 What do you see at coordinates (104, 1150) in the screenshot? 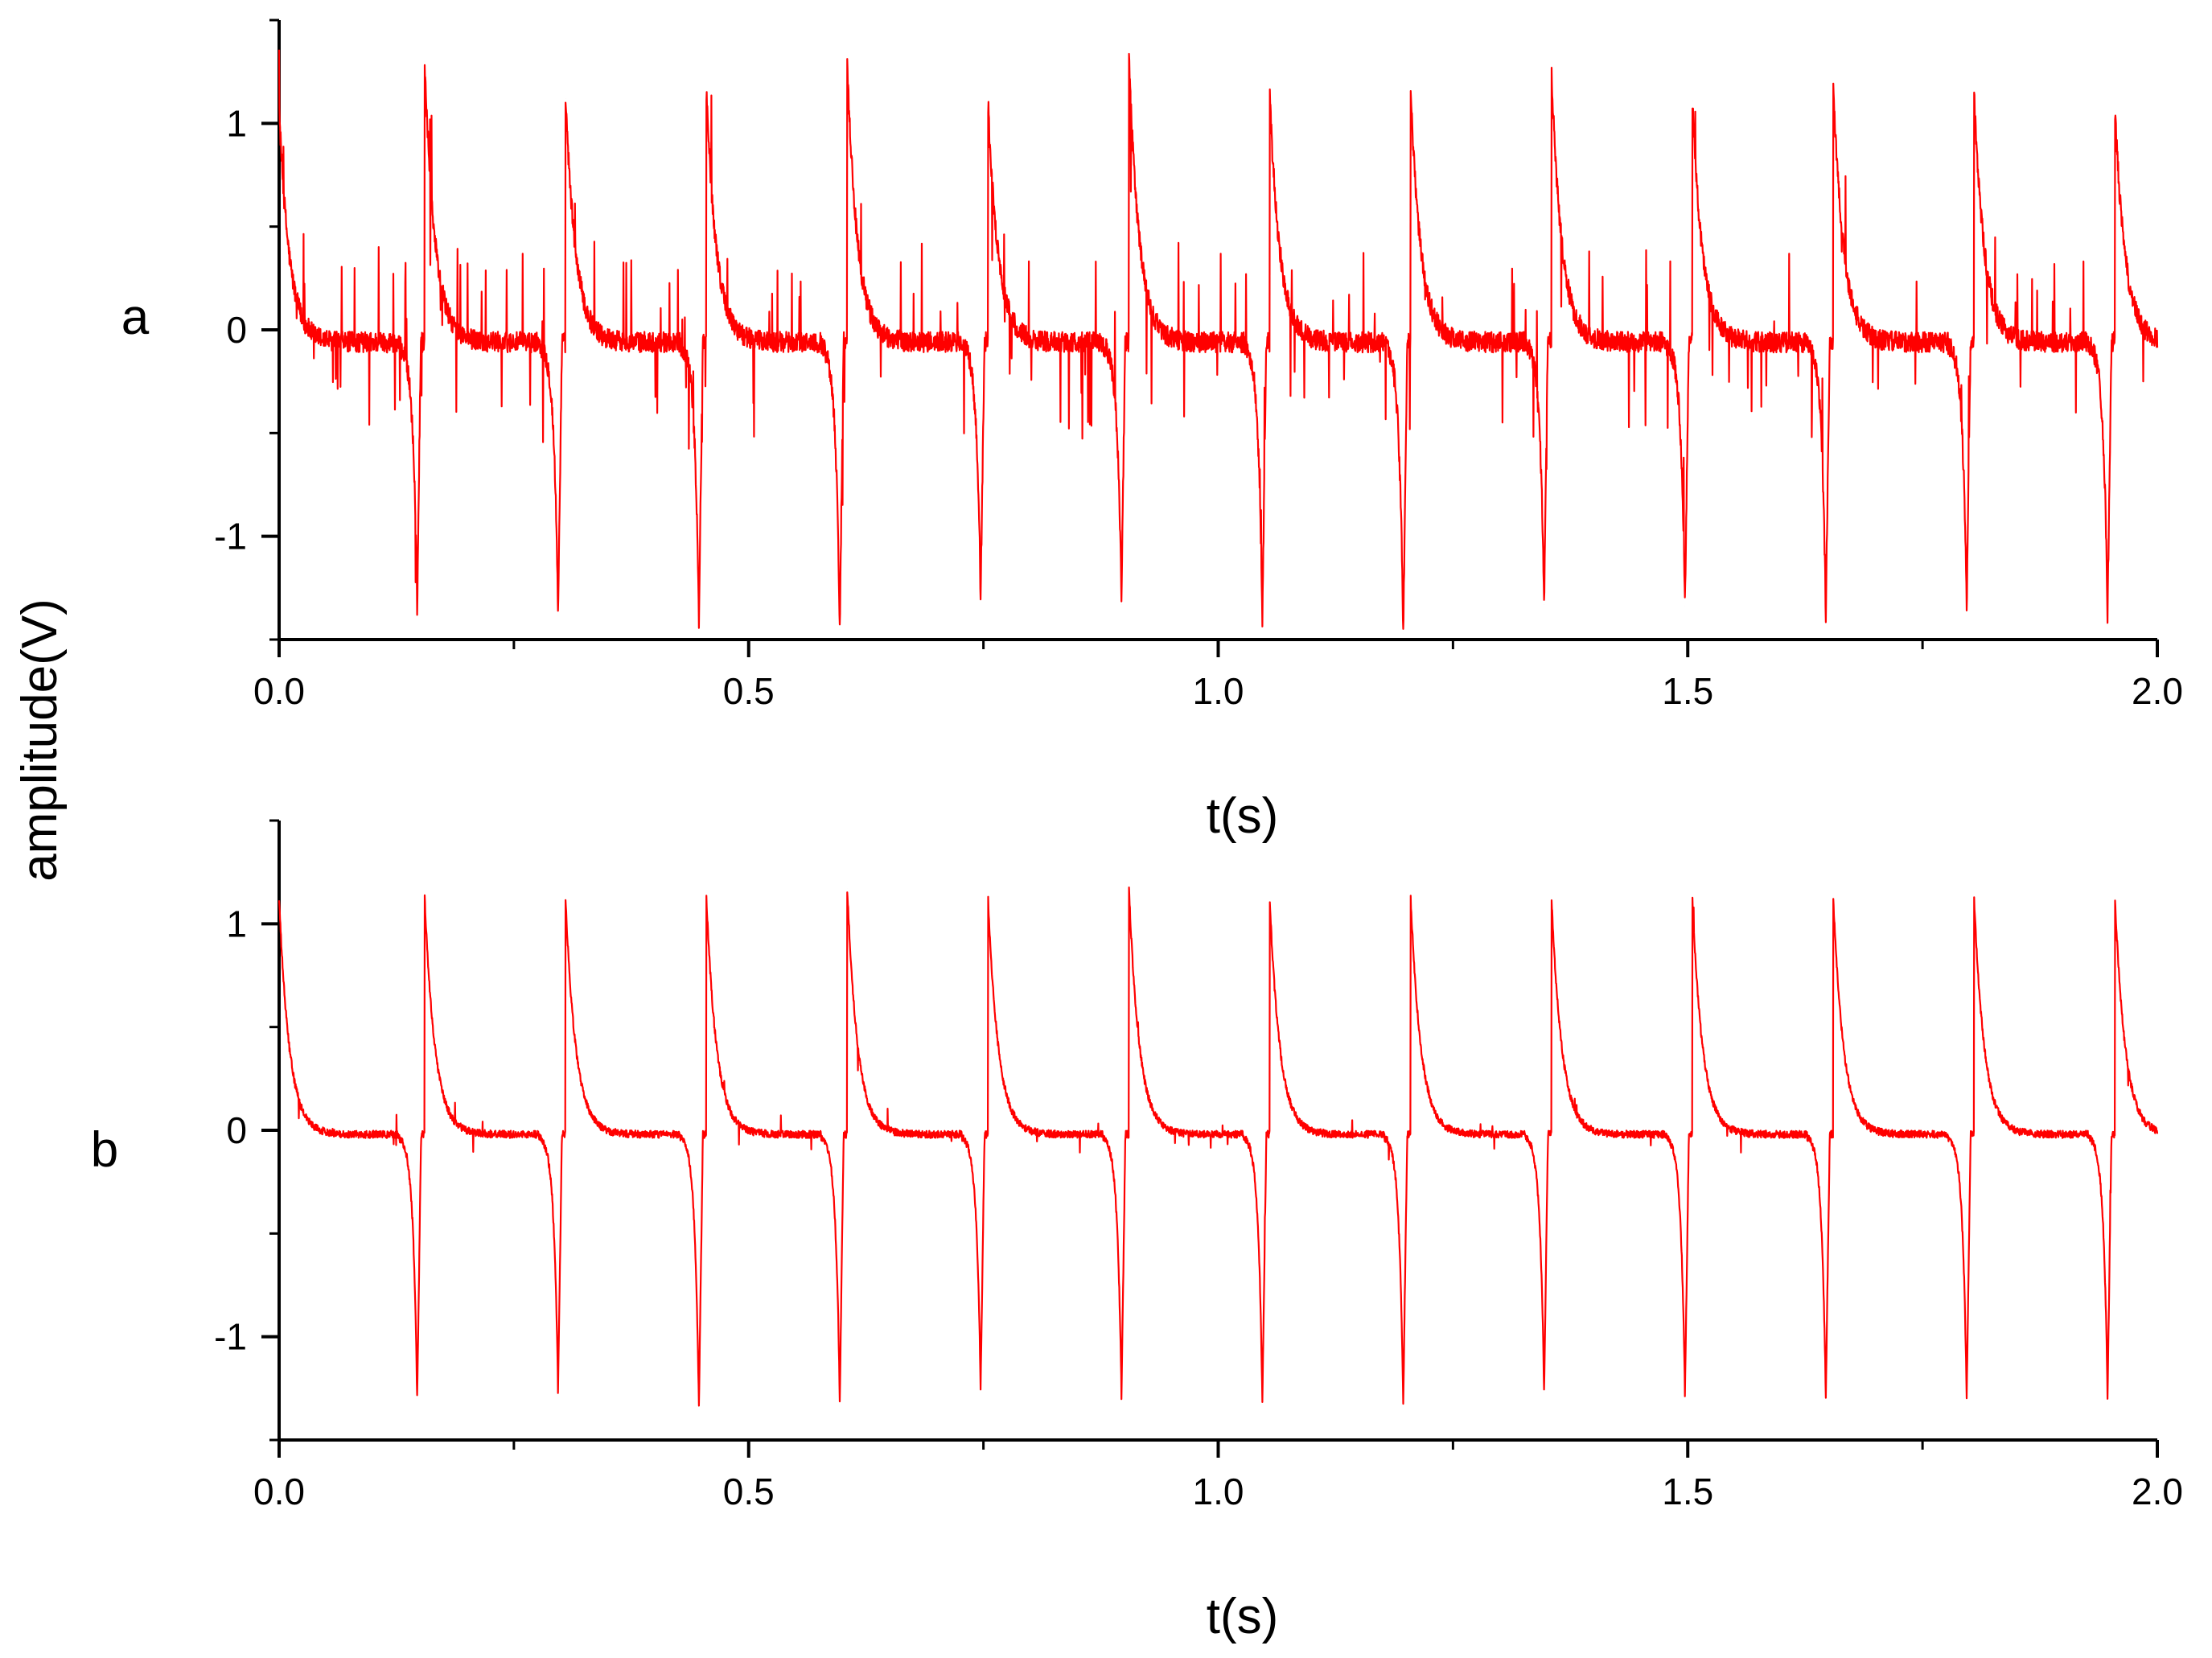
I see `panel-label: b` at bounding box center [104, 1150].